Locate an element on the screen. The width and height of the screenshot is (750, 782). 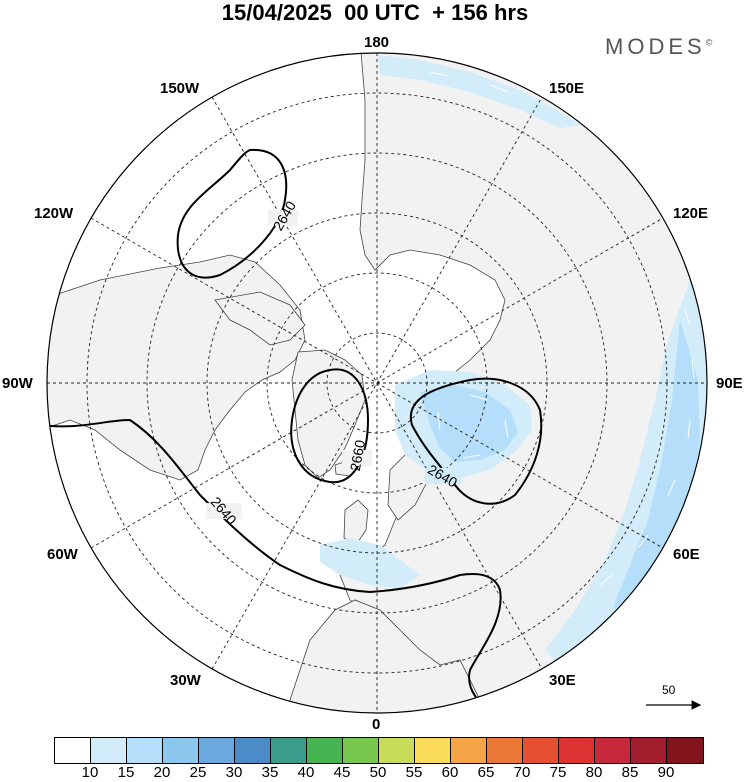
colorbar-ticks: 10 15 20 25 30 35 40 45 50 55 60 65 70 75 80 85 90 is located at coordinates (379, 773).